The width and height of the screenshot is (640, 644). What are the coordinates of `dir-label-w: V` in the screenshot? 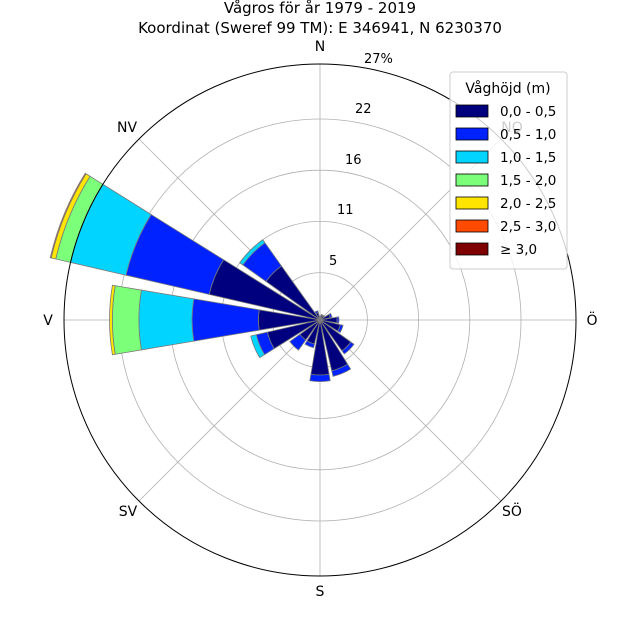 It's located at (48, 321).